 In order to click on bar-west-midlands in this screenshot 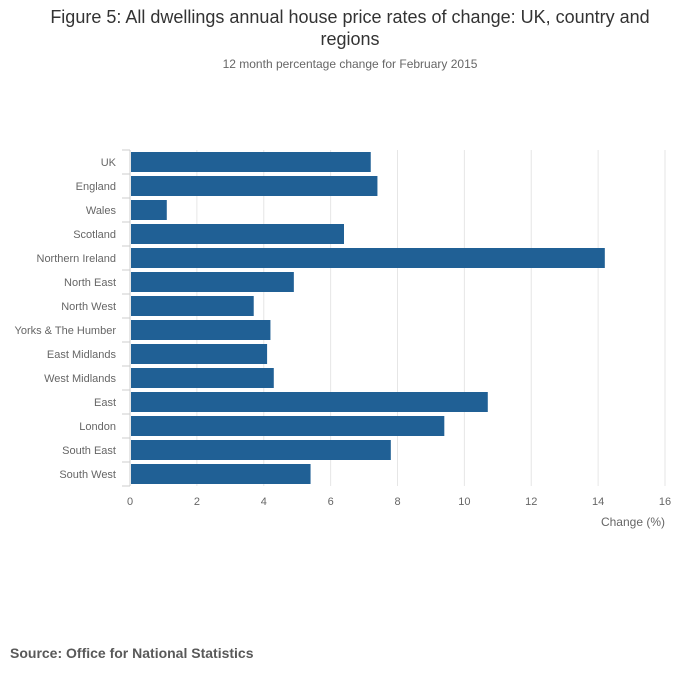, I will do `click(202, 378)`.